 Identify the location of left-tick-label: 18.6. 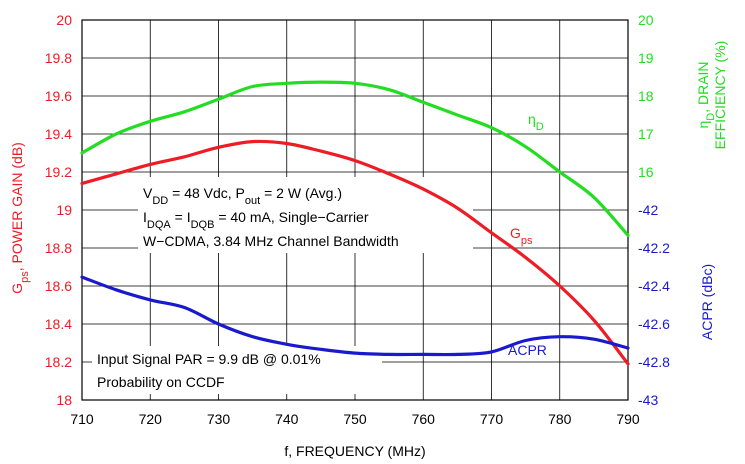
(58, 286).